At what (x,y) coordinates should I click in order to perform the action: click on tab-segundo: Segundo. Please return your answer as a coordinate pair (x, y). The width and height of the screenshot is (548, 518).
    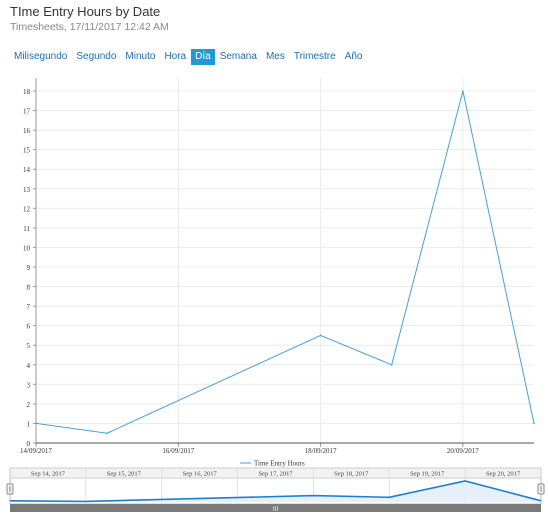
    Looking at the image, I should click on (96, 56).